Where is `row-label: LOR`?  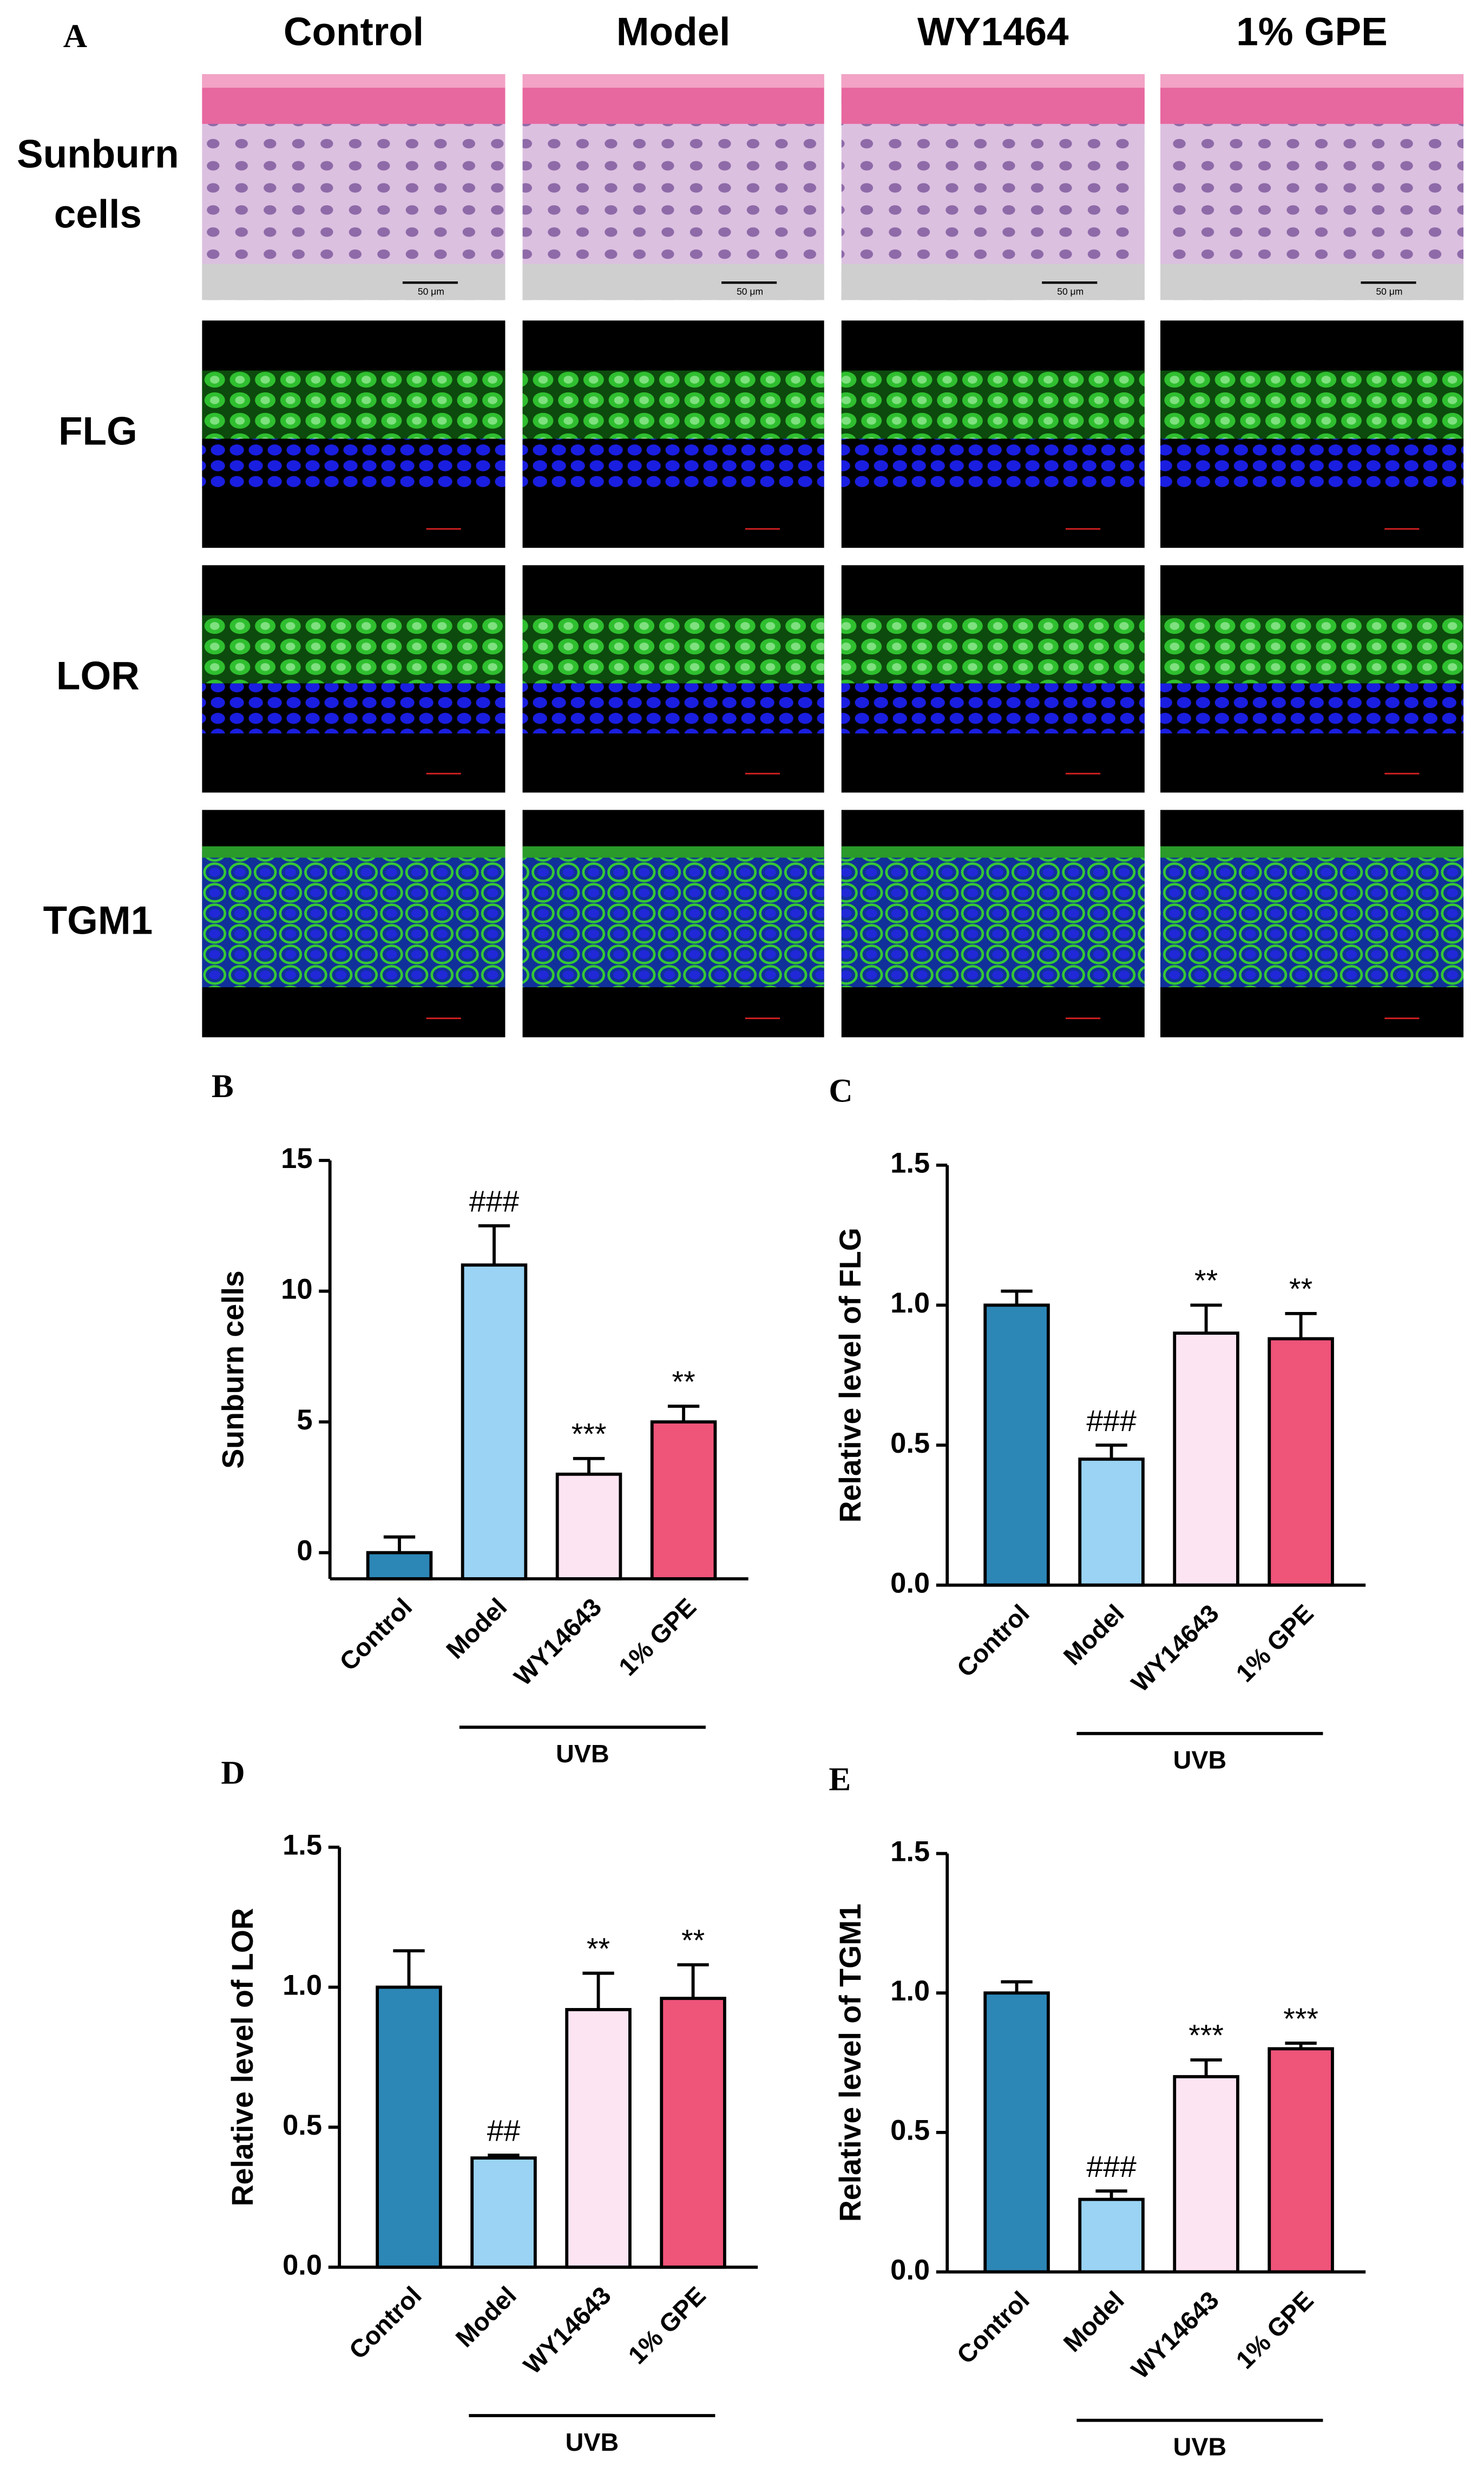 row-label: LOR is located at coordinates (98, 676).